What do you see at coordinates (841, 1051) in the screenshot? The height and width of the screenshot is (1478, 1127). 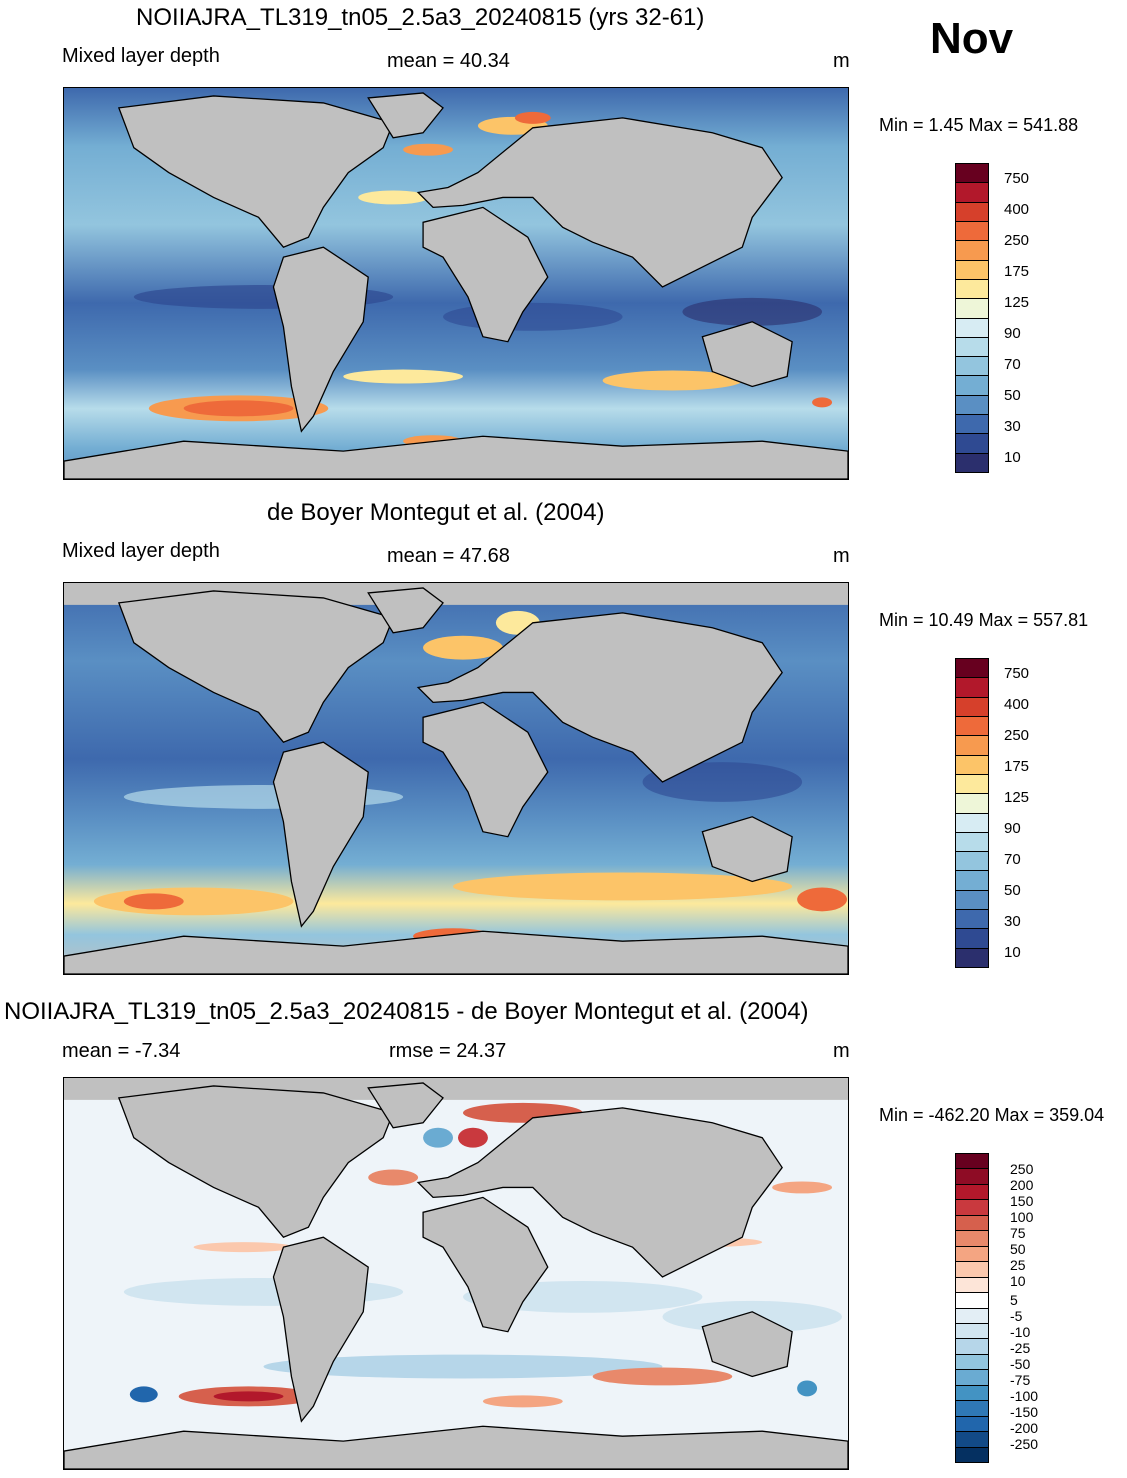 I see `panel3-units-label: m` at bounding box center [841, 1051].